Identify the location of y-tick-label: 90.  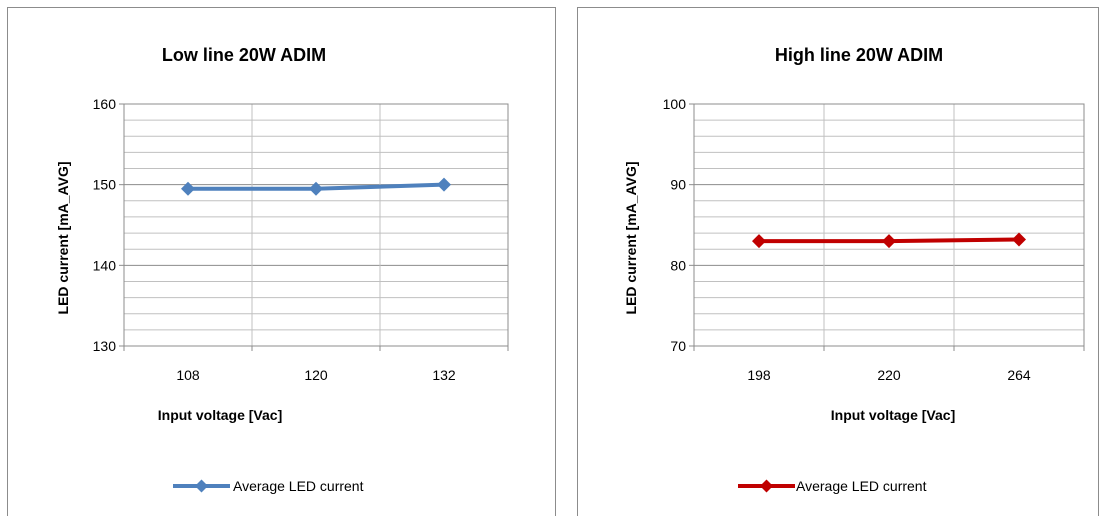
(678, 185).